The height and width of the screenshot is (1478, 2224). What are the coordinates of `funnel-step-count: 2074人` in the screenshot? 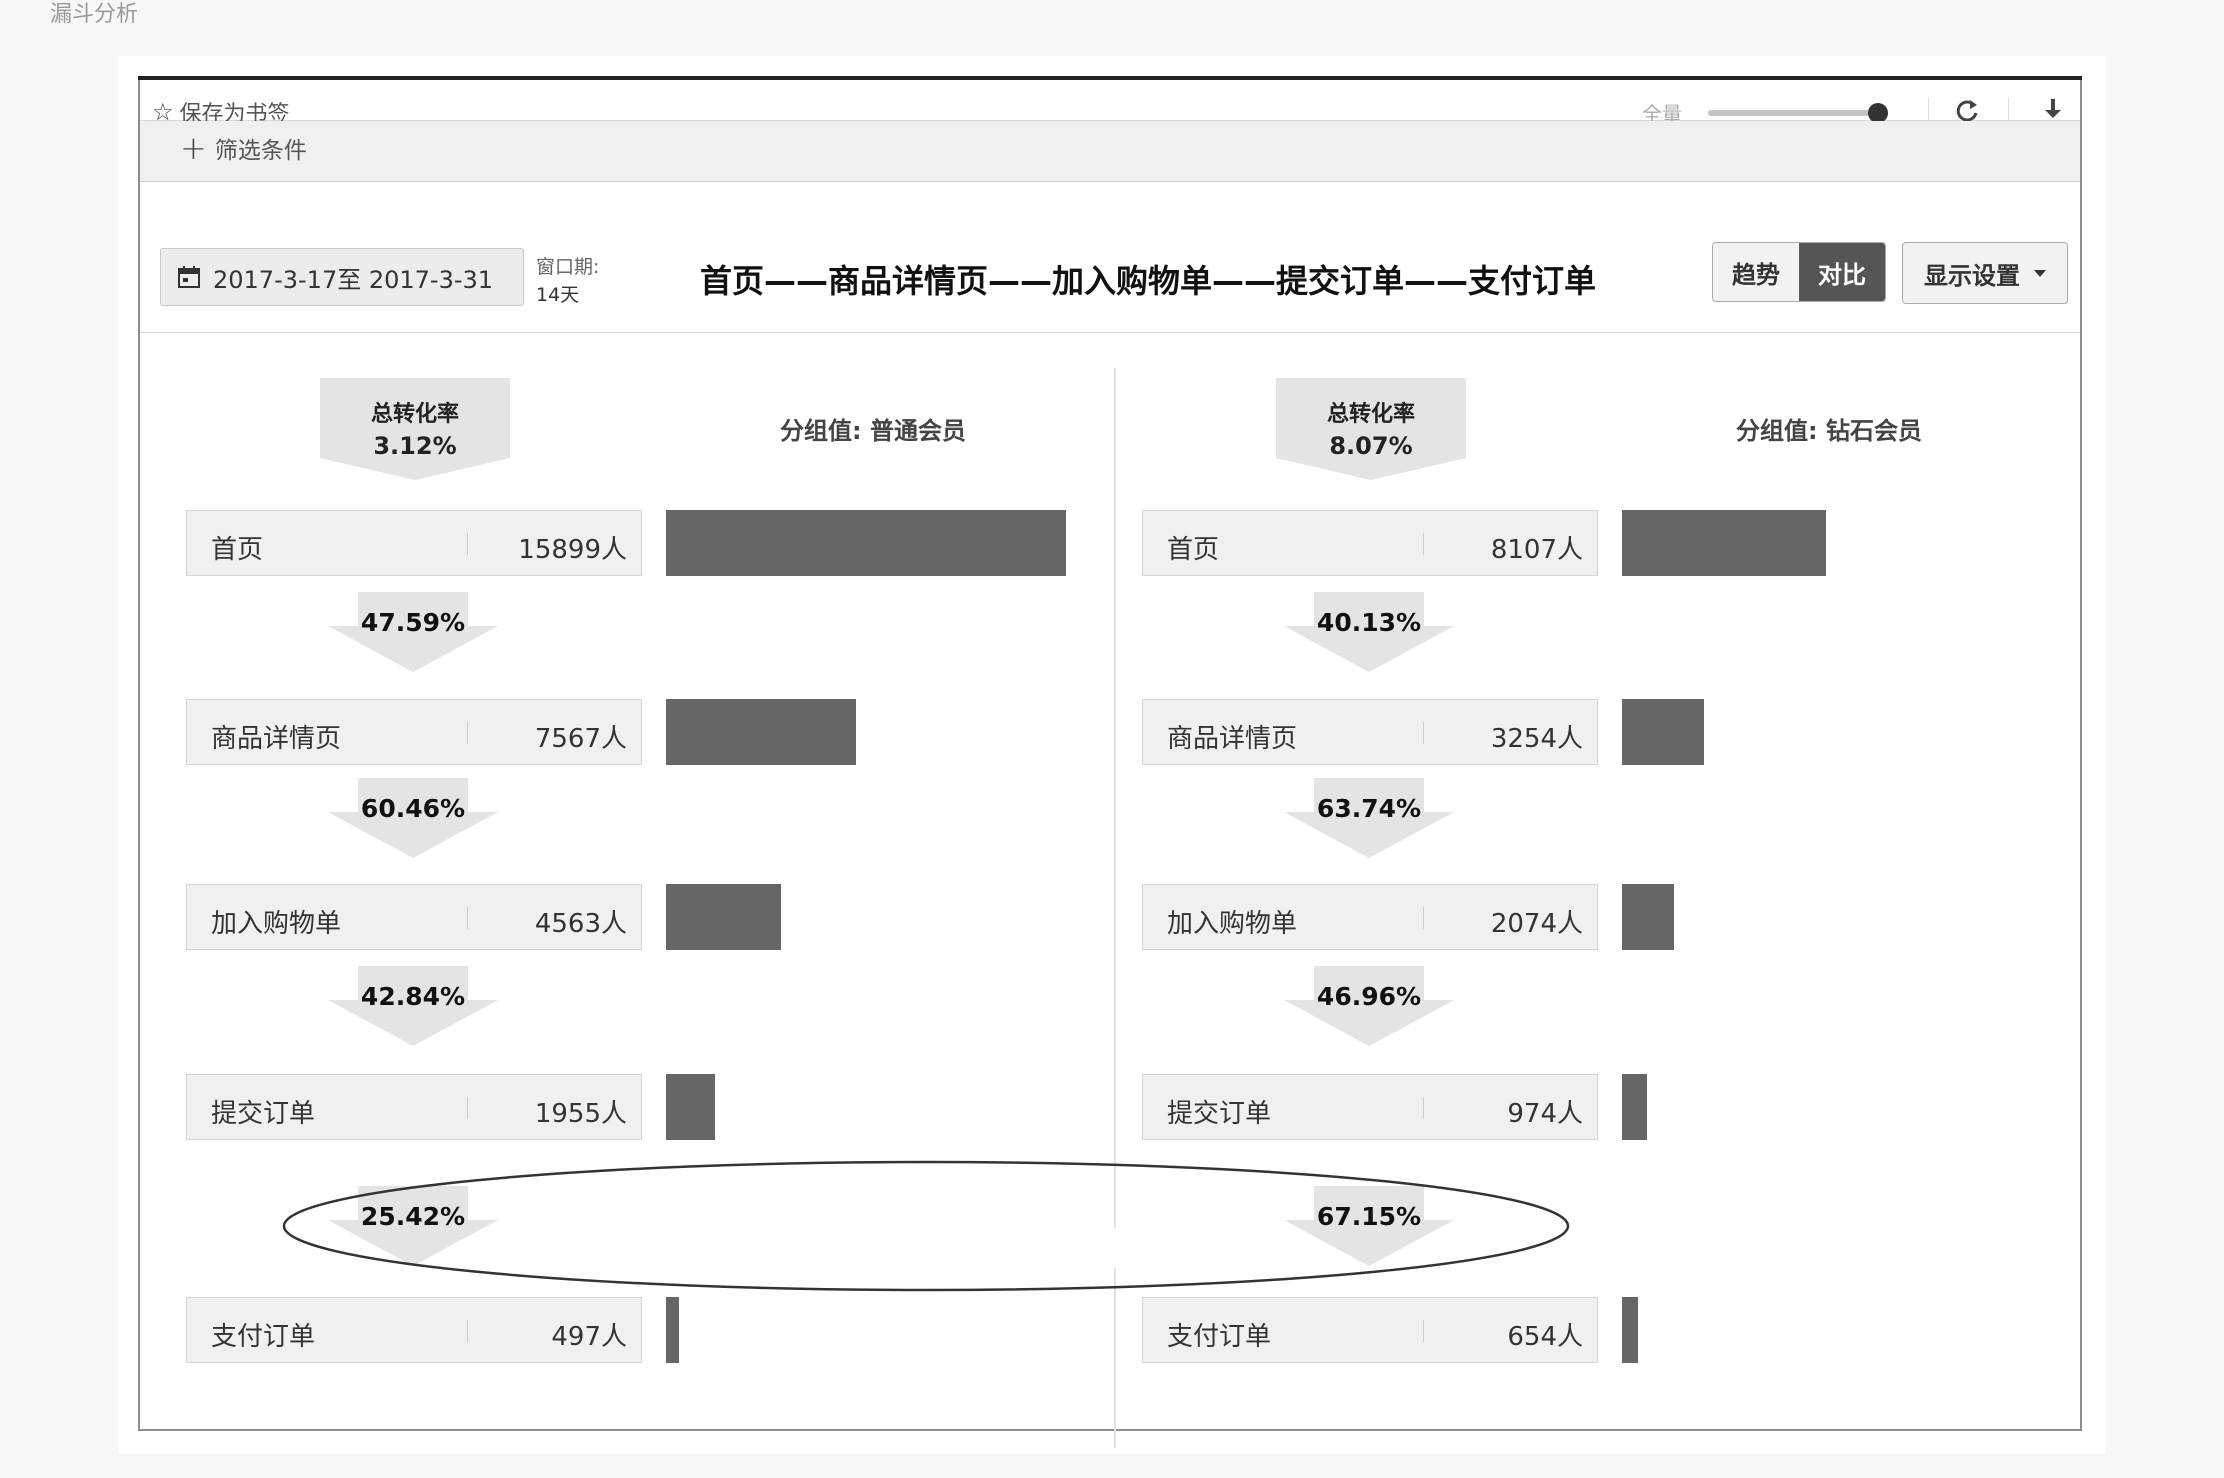 It's located at (1536, 924).